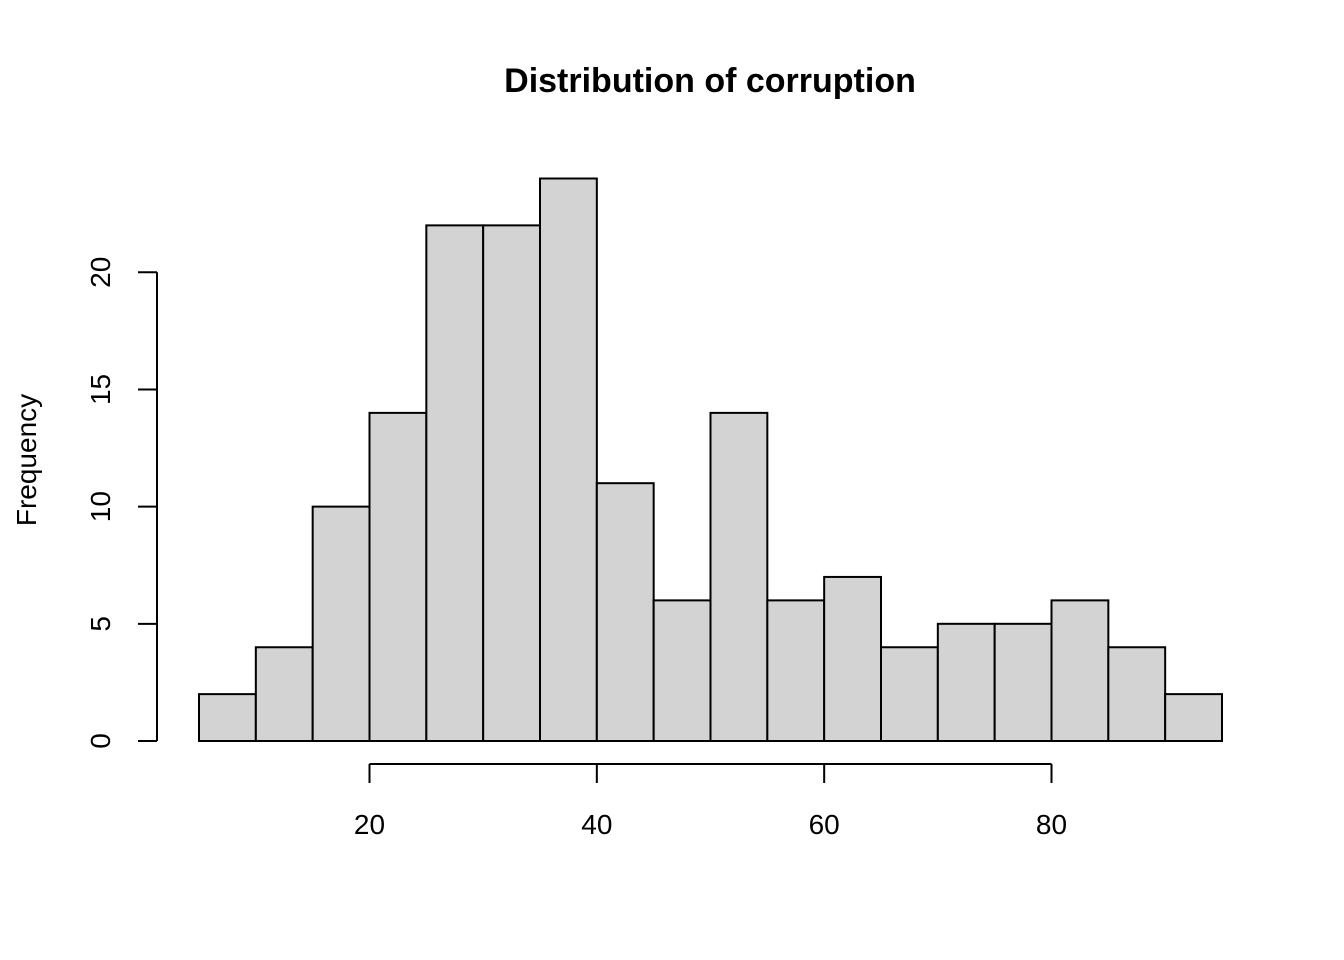 This screenshot has height=960, width=1344. I want to click on x-tick-label-60: 60, so click(824, 824).